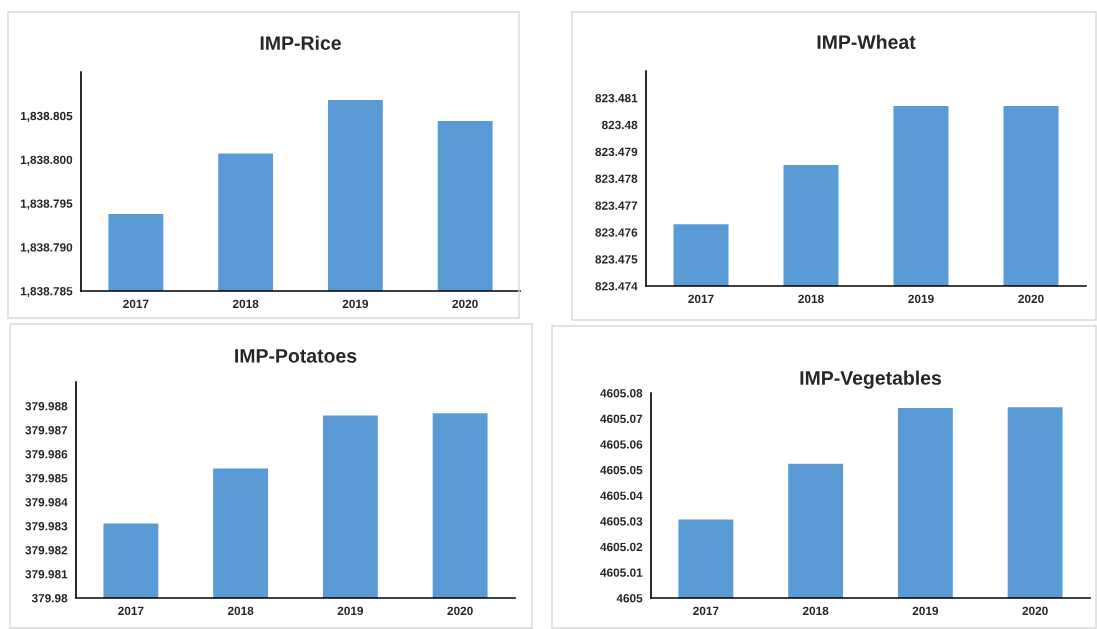 This screenshot has width=1097, height=629. Describe the element at coordinates (866, 41) in the screenshot. I see `chart-title: IMP-Wheat` at that location.